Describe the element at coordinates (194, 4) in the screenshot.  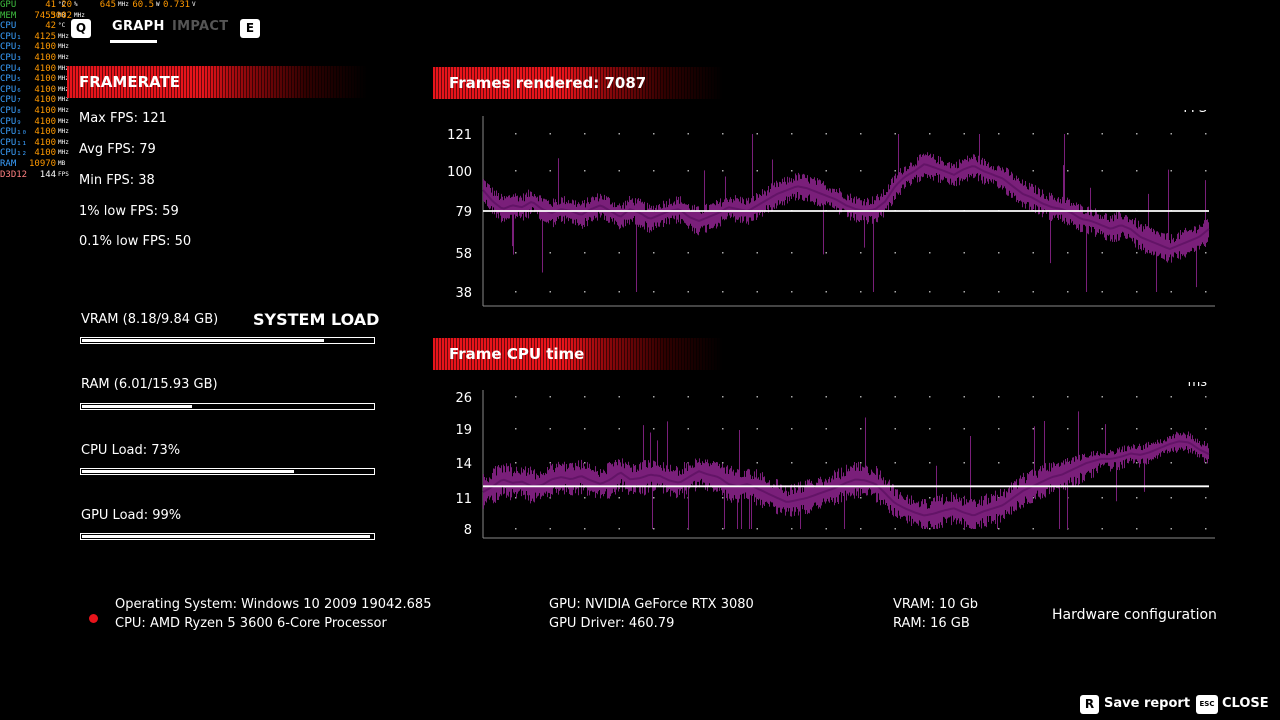
I see `osd-unit: V` at that location.